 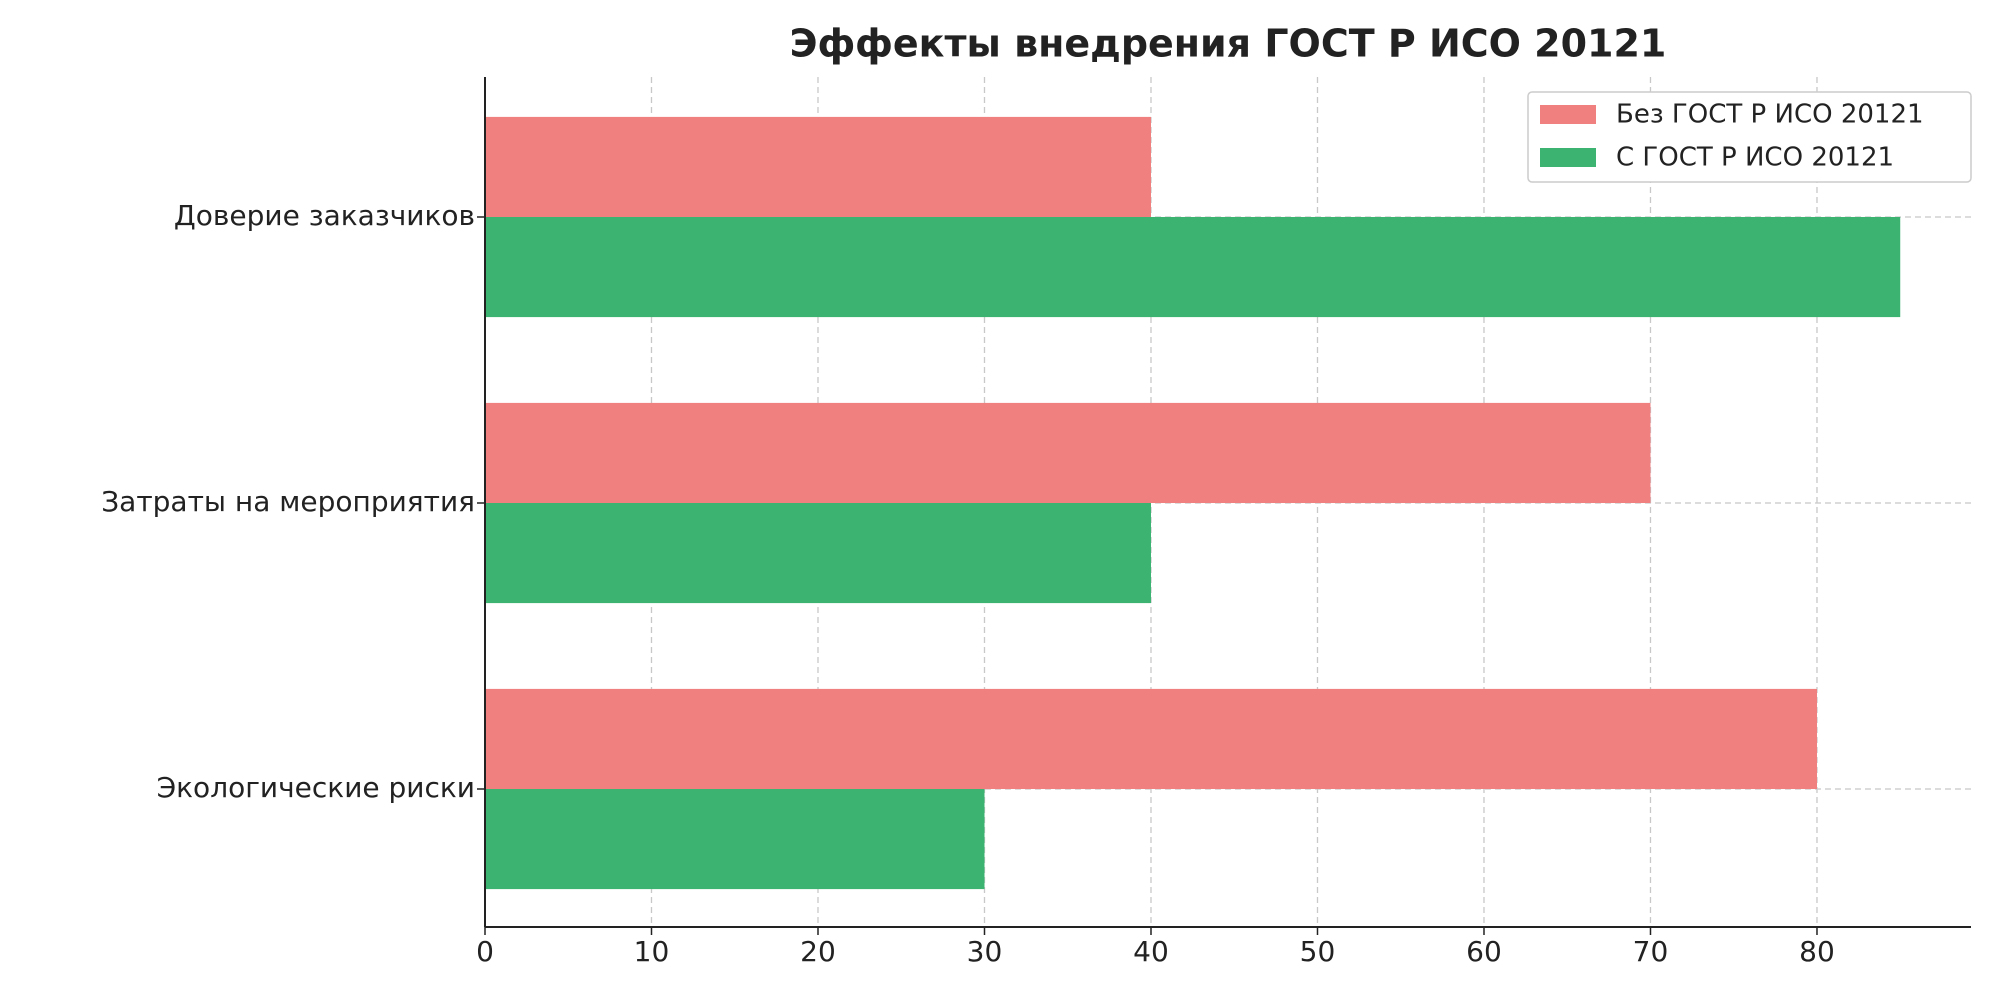 I want to click on legend-box, so click(x=1749, y=137).